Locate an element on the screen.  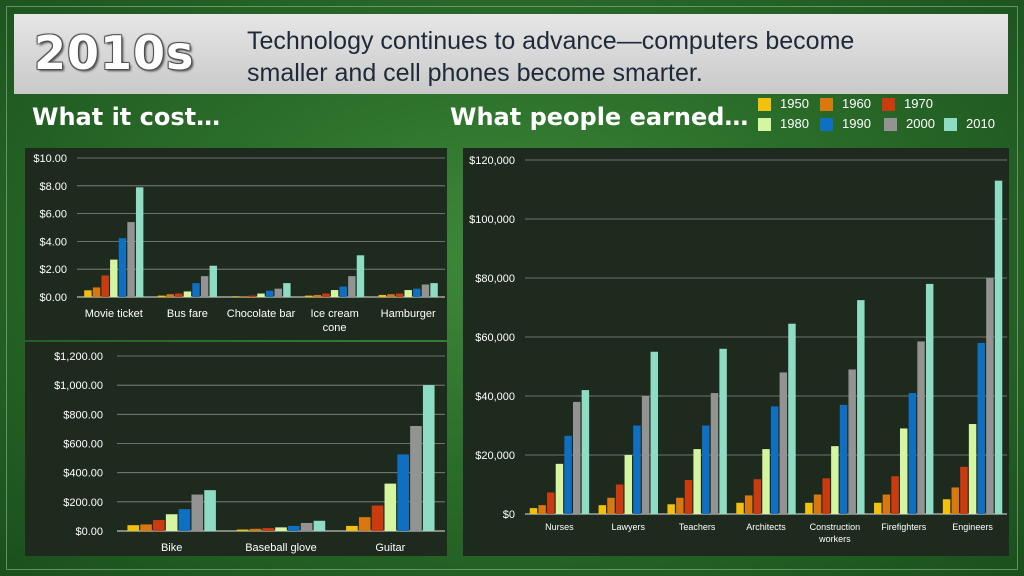
y-tick-label: $0 is located at coordinates (509, 515).